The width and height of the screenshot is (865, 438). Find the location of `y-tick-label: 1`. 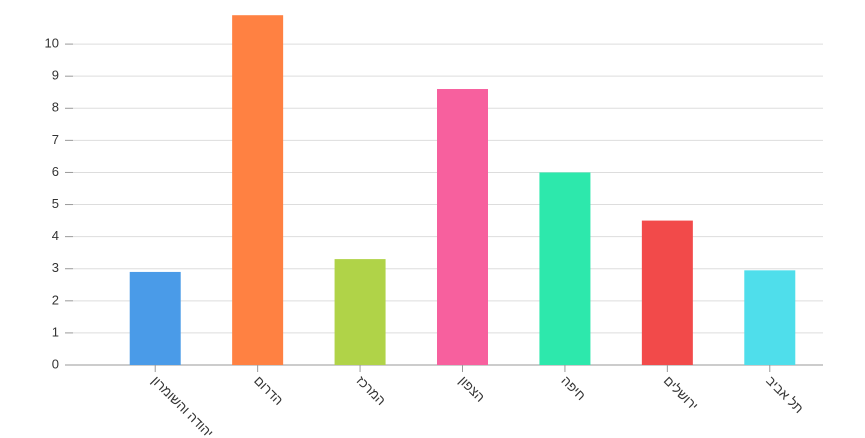

y-tick-label: 1 is located at coordinates (55, 331).